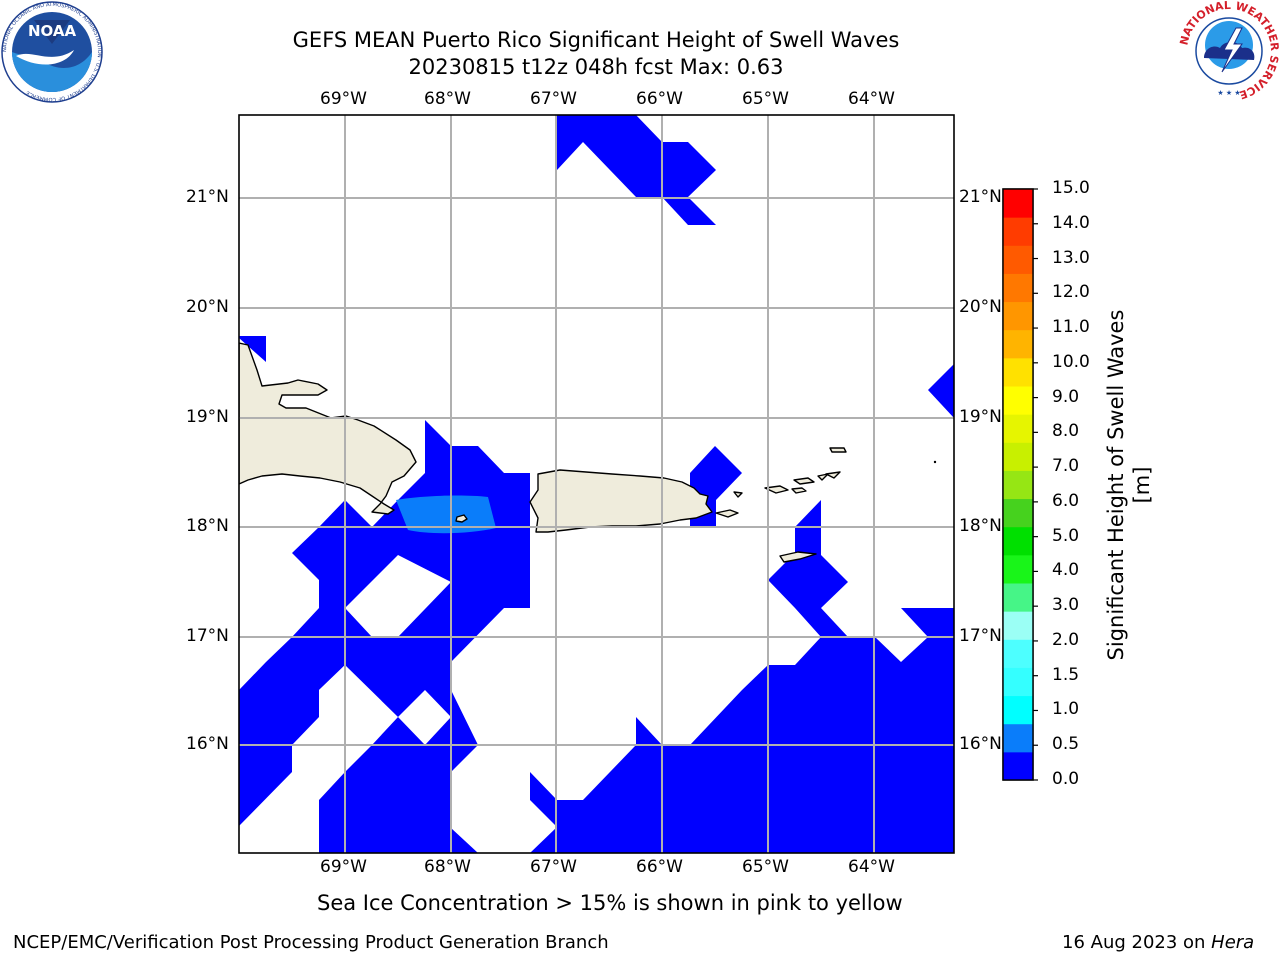 This screenshot has width=1280, height=960. I want to click on colorbar-tick-label: 10.0, so click(1071, 361).